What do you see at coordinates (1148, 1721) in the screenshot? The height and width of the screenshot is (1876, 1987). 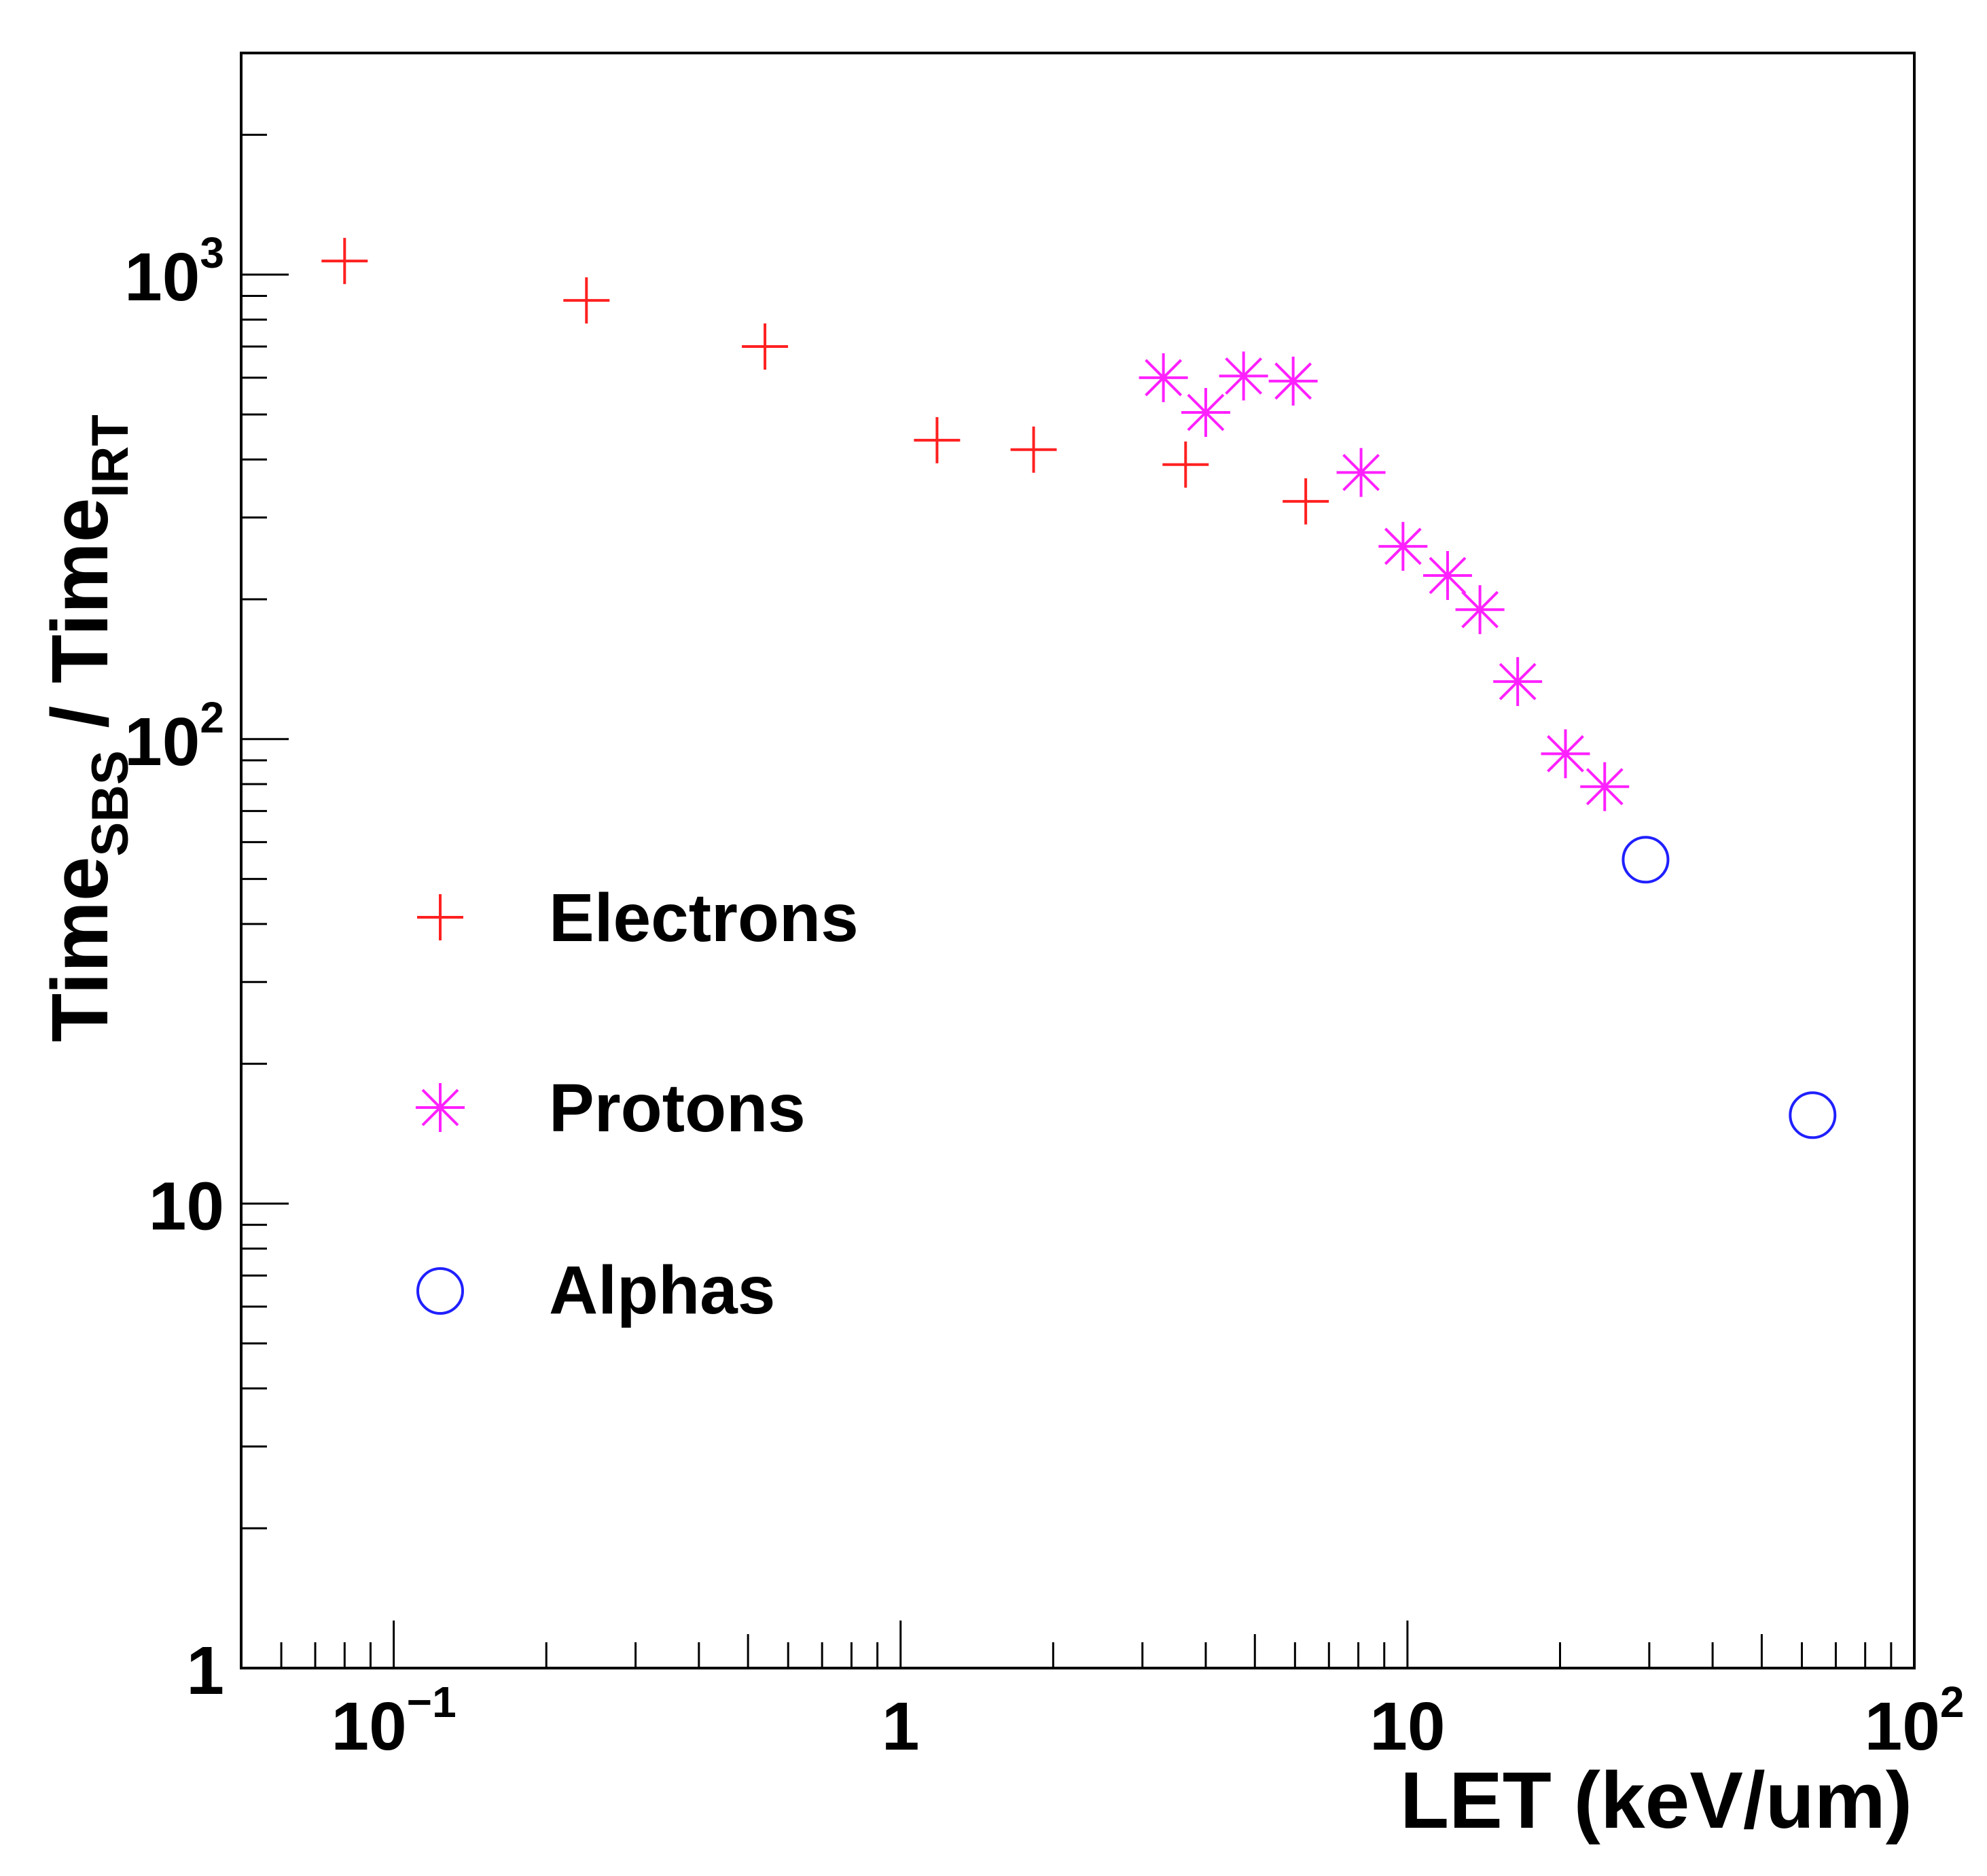 I see `x-tick-labels: 10⁻¹ 1 10 10²` at bounding box center [1148, 1721].